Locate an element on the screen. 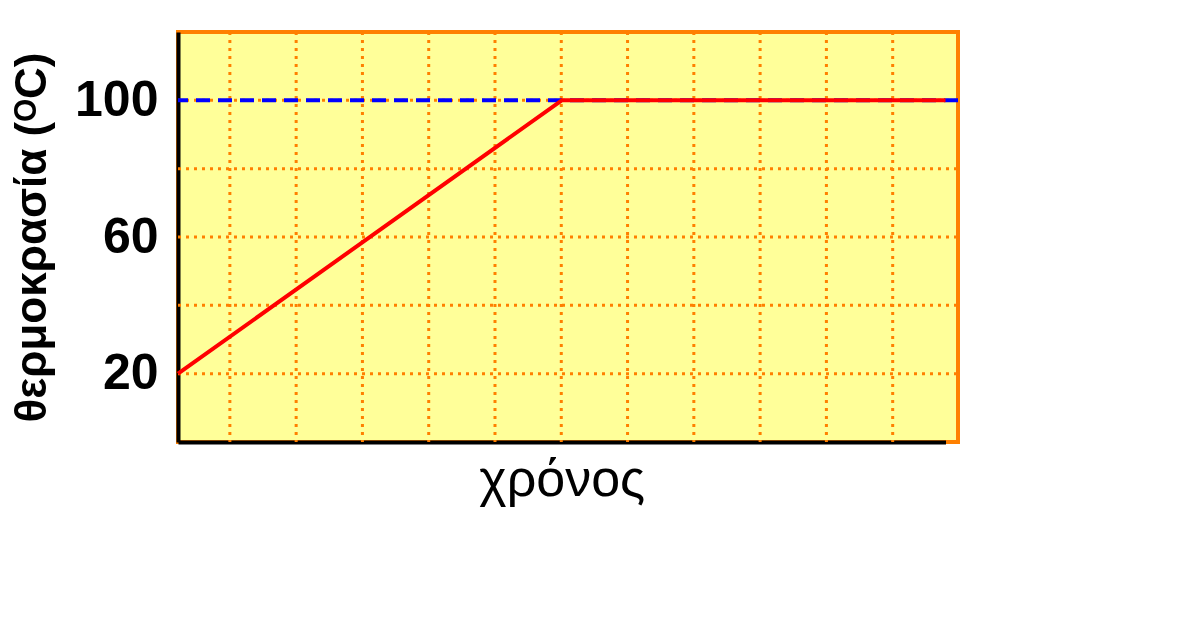  x-axis-title: χρόνος is located at coordinates (562, 477).